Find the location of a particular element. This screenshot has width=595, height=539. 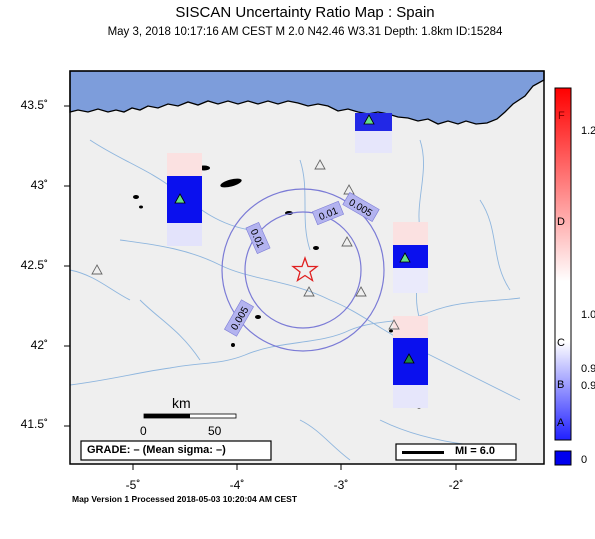

lat-label: 42˚ is located at coordinates (39, 345).